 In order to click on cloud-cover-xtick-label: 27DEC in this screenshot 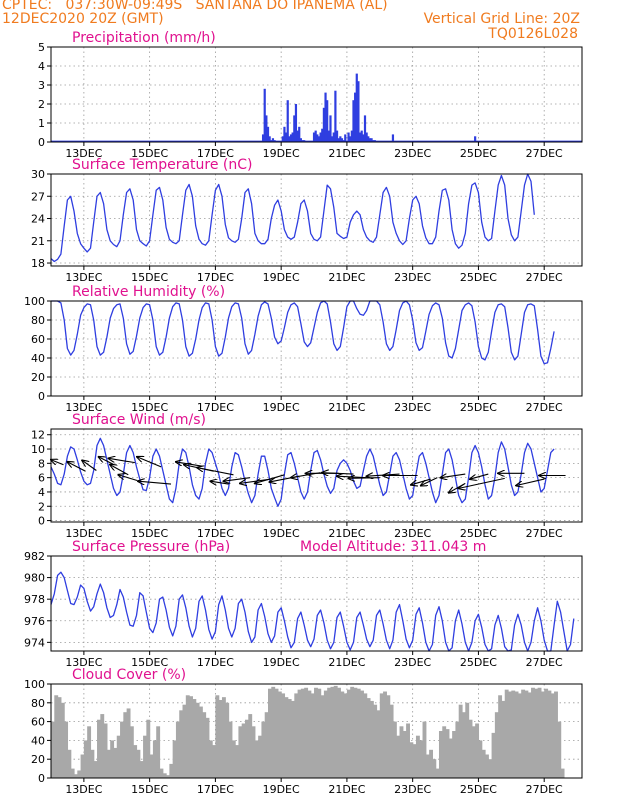, I will do `click(544, 789)`.